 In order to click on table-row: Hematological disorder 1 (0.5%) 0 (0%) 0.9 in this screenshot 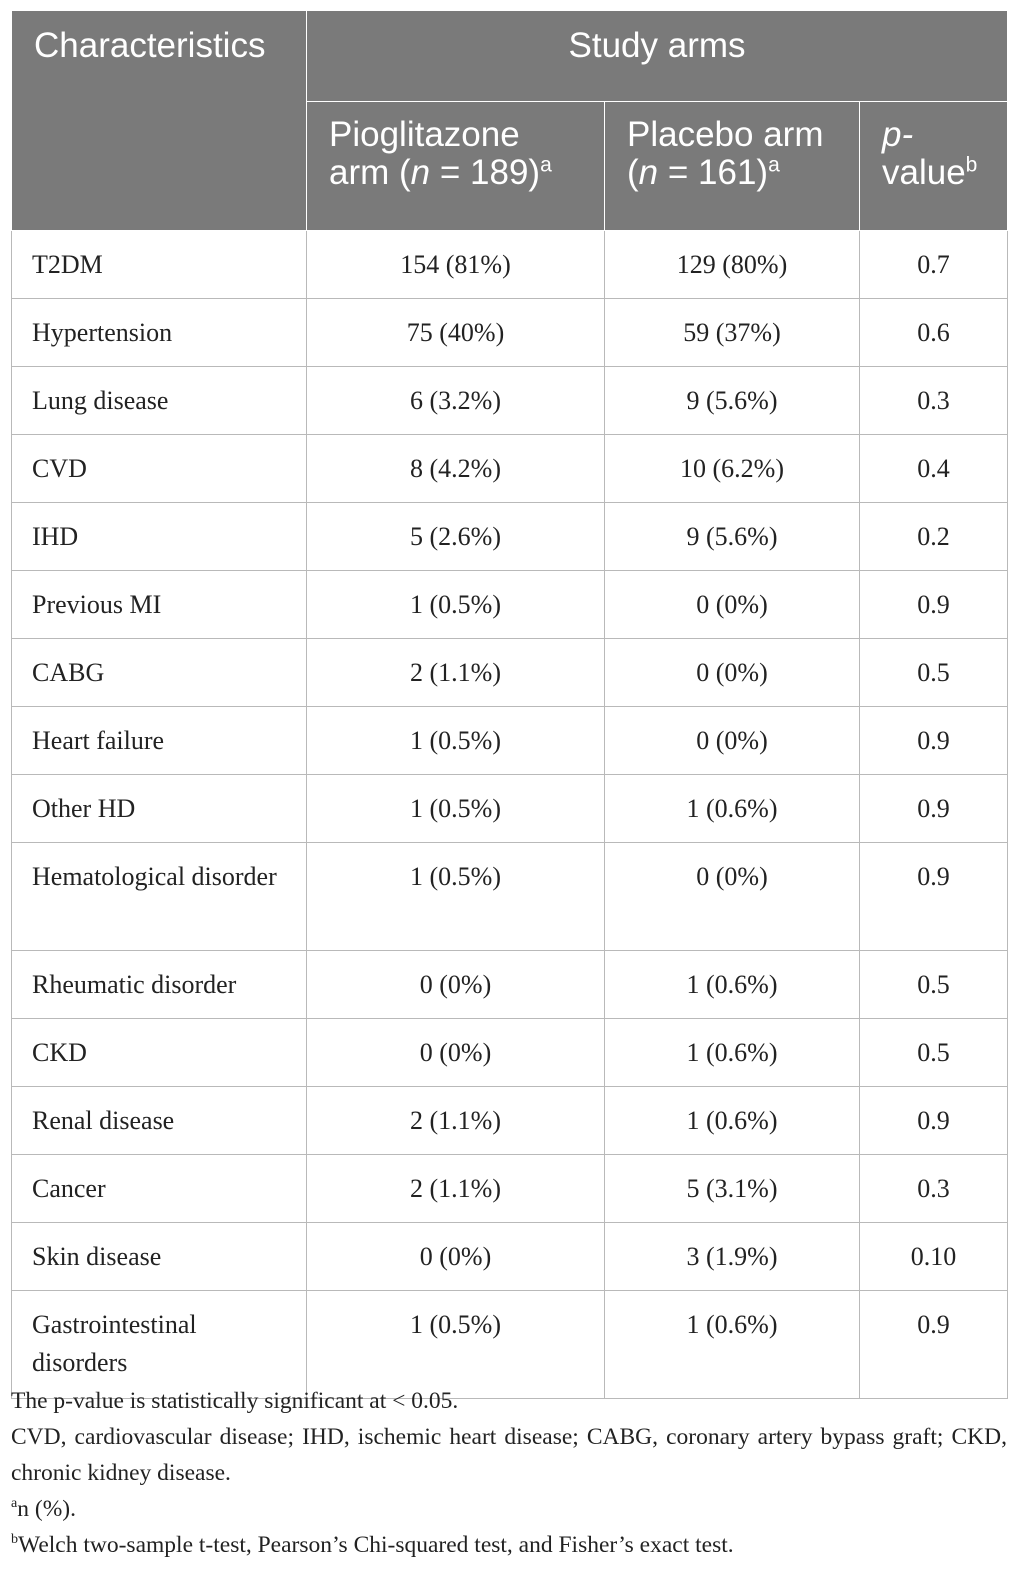, I will do `click(510, 896)`.